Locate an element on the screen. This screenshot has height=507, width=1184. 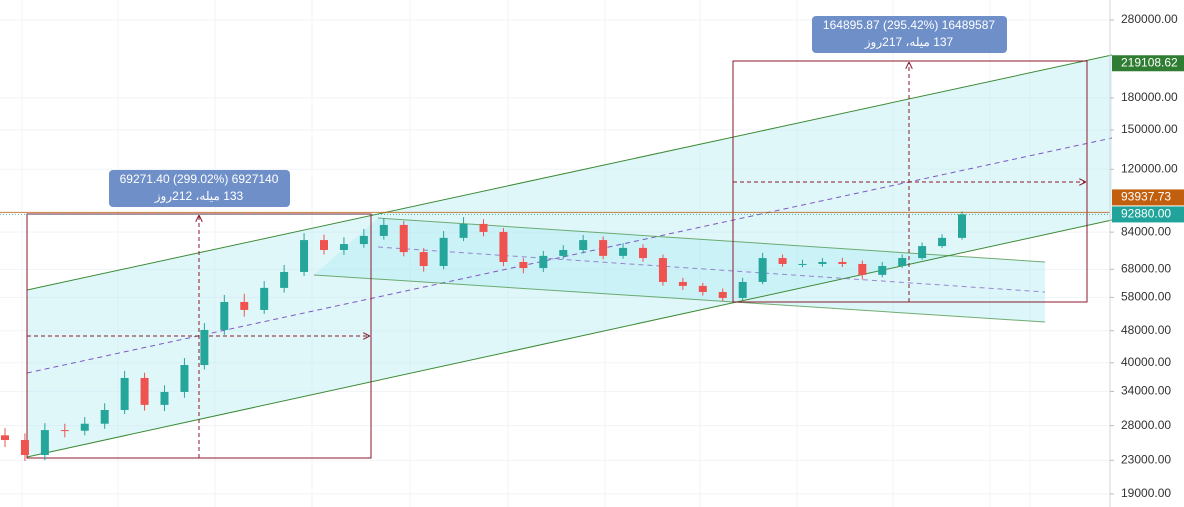
channel-mid is located at coordinates (711, 269).